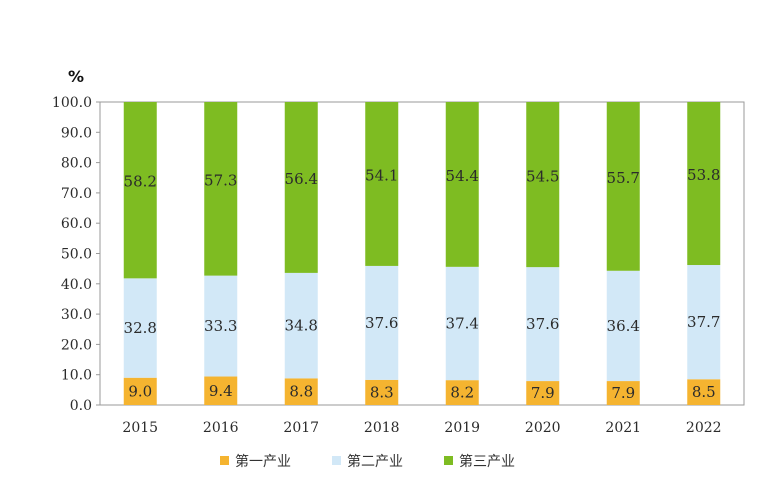 The width and height of the screenshot is (768, 495). Describe the element at coordinates (375, 461) in the screenshot. I see `legend-label: 第二产业` at that location.